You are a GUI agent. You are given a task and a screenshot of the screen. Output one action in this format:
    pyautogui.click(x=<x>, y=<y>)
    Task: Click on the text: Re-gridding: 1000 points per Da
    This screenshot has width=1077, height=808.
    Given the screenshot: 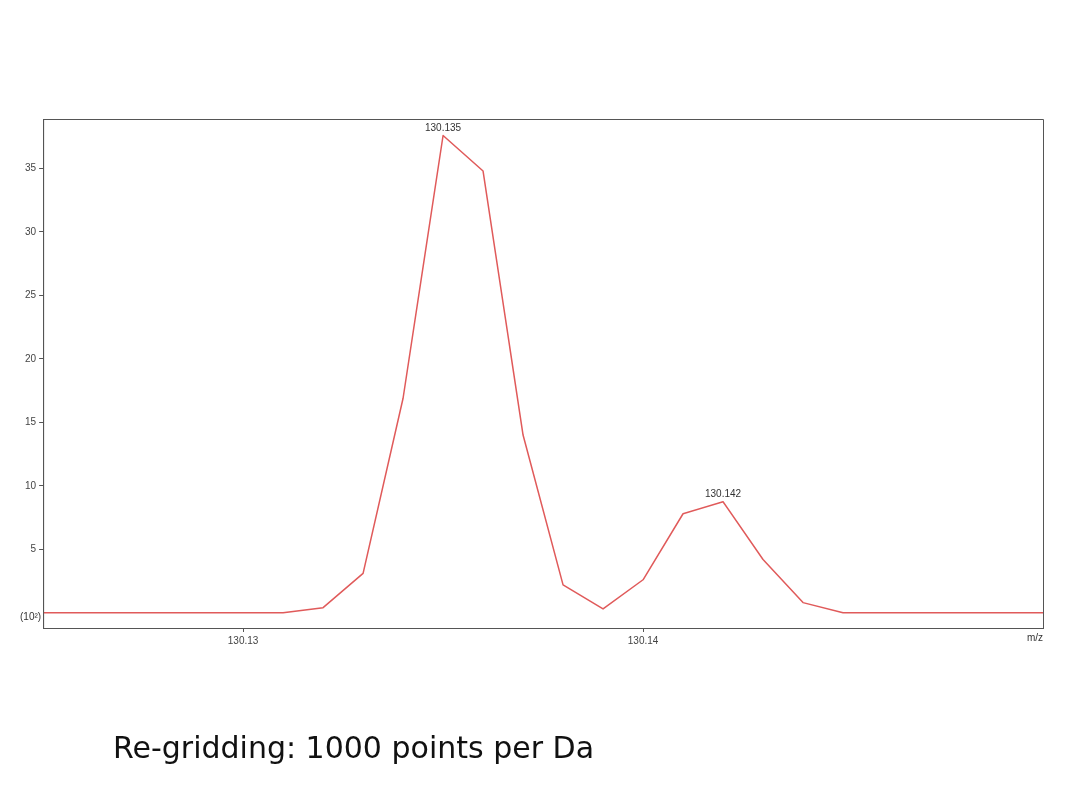 What is the action you would take?
    pyautogui.click(x=354, y=747)
    